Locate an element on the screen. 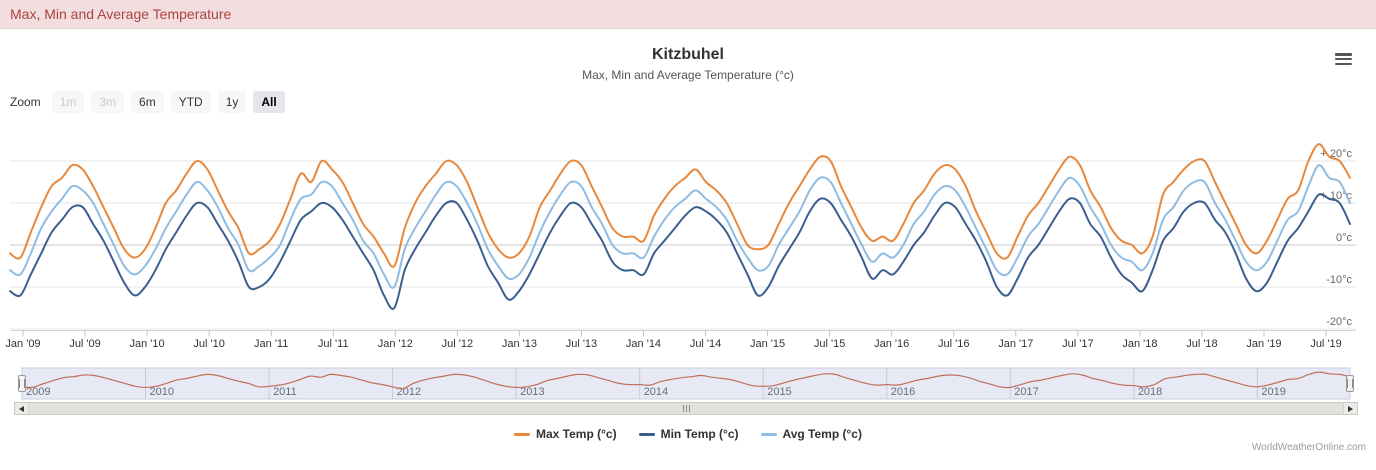  x-axis-label: Jan '10 is located at coordinates (147, 344).